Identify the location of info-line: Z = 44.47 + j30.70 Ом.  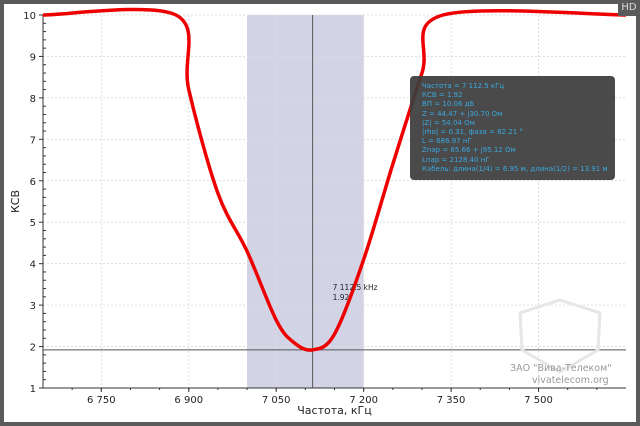
(462, 113).